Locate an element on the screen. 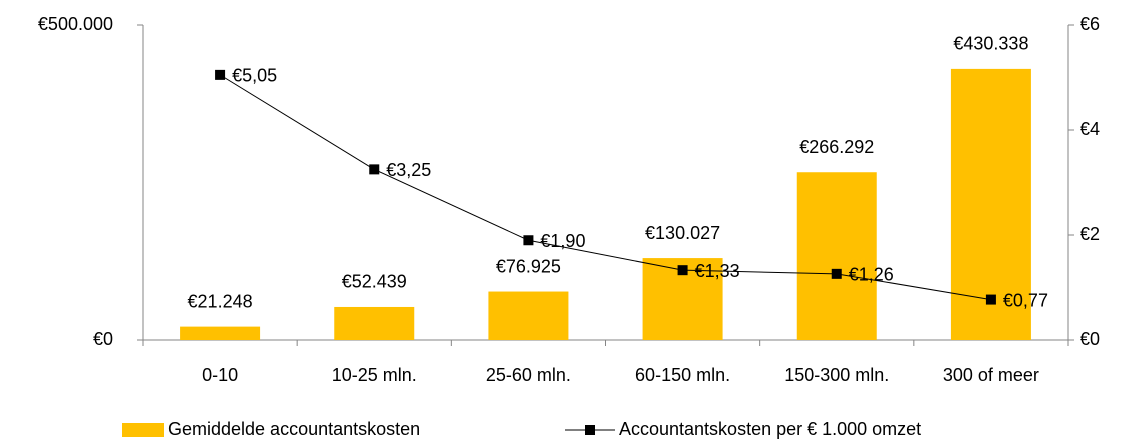 Image resolution: width=1130 pixels, height=441 pixels. line-value-label: €1,90 is located at coordinates (562, 241).